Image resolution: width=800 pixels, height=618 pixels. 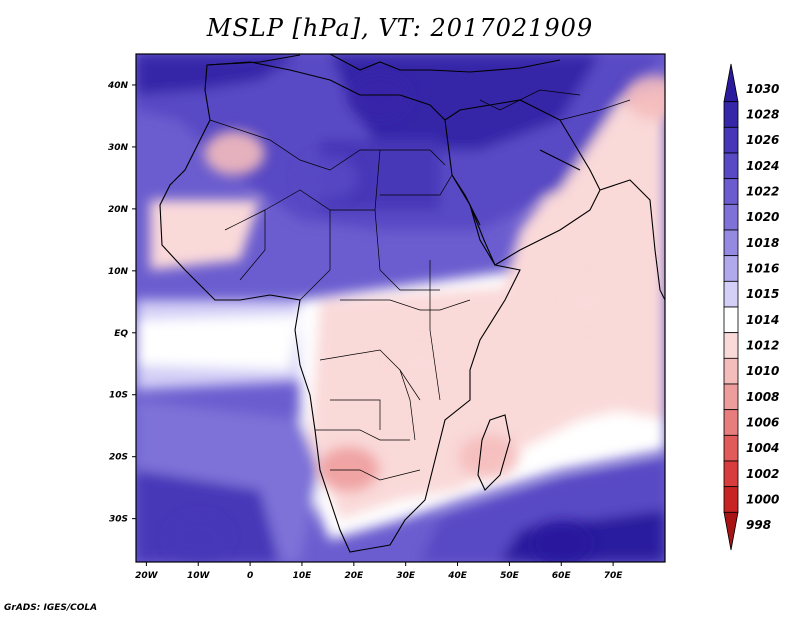 What do you see at coordinates (762, 89) in the screenshot?
I see `colorbar-label: 1030` at bounding box center [762, 89].